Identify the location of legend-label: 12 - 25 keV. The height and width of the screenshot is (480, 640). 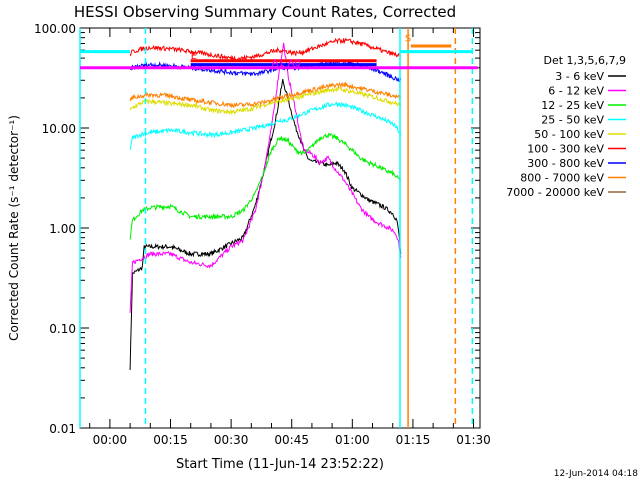
(572, 105).